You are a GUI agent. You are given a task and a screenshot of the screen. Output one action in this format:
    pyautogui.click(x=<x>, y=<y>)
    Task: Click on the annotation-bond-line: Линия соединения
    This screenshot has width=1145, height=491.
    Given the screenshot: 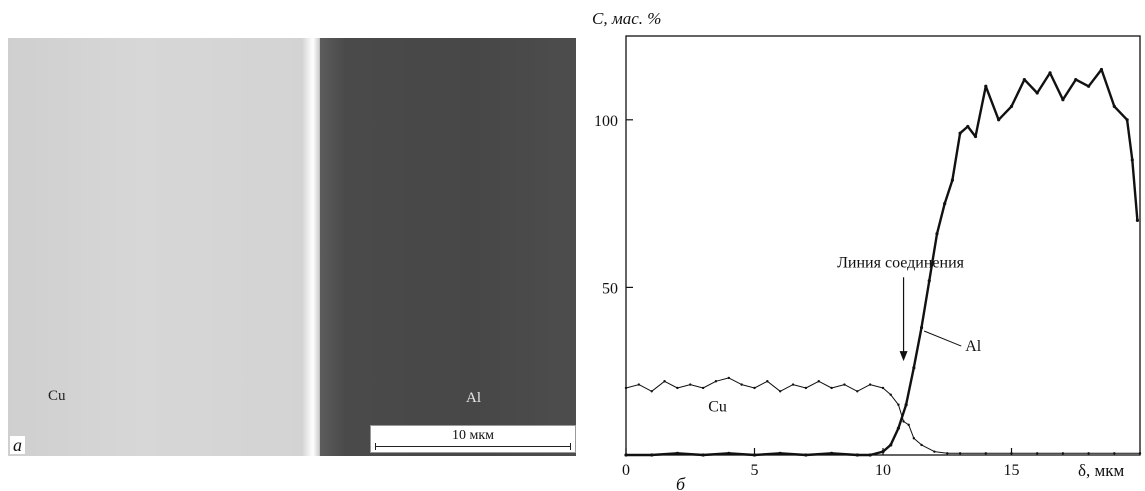 What is the action you would take?
    pyautogui.click(x=901, y=262)
    